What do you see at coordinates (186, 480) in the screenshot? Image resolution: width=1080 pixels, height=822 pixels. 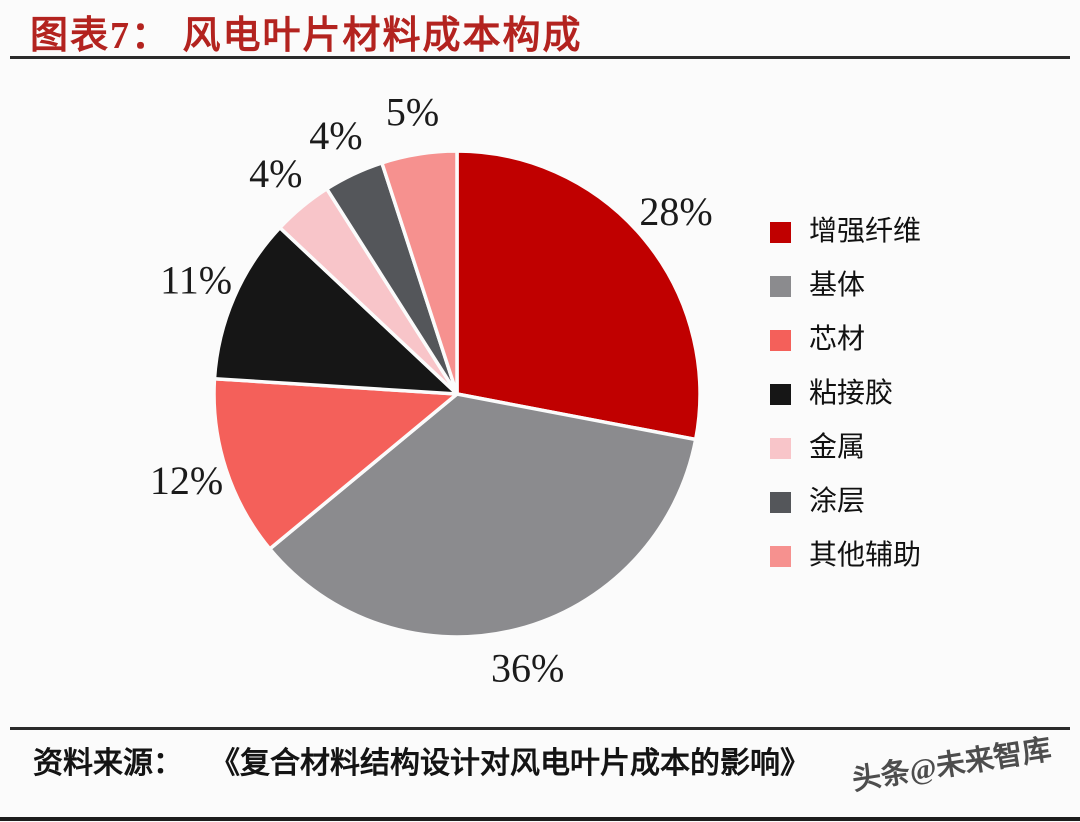 I see `pie-value-label-芯材: 12%` at bounding box center [186, 480].